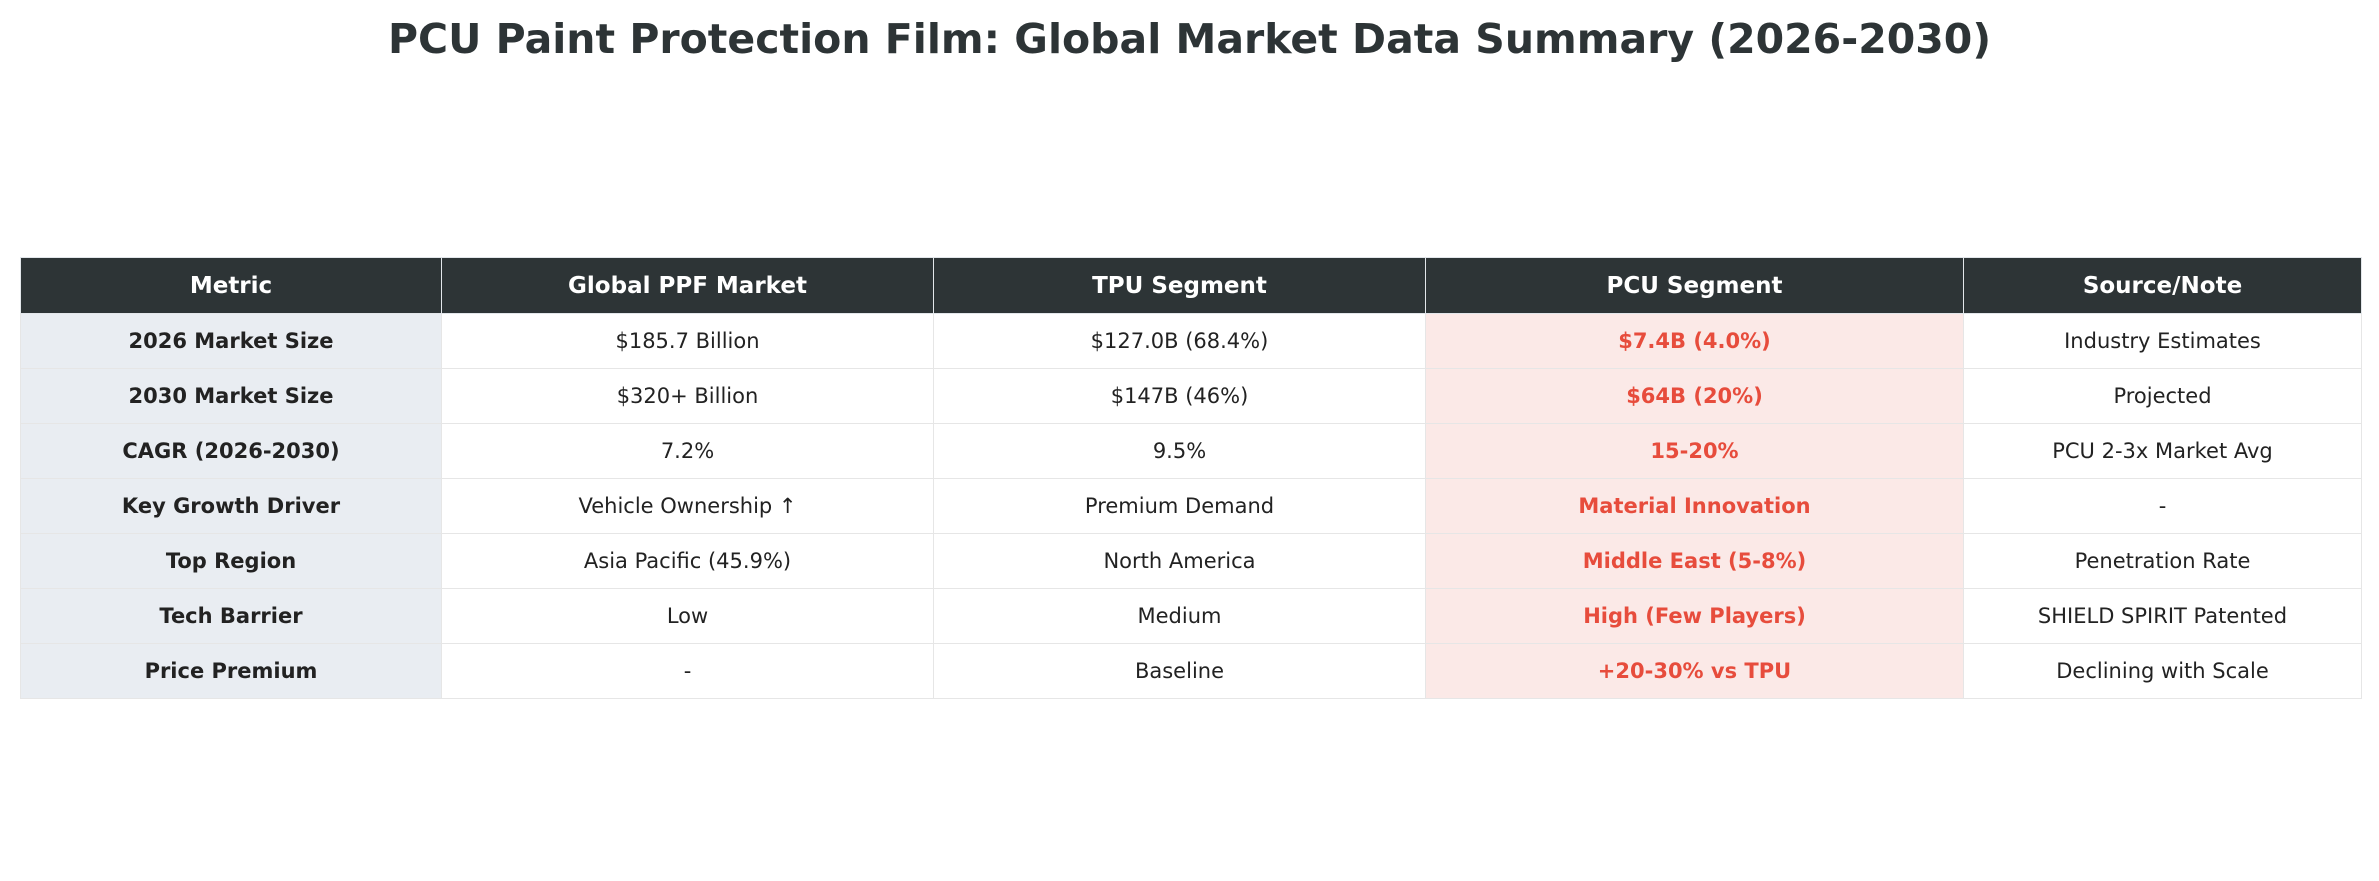 This screenshot has width=2379, height=881. Describe the element at coordinates (687, 451) in the screenshot. I see `global-ppf-cell: 7.2%` at that location.